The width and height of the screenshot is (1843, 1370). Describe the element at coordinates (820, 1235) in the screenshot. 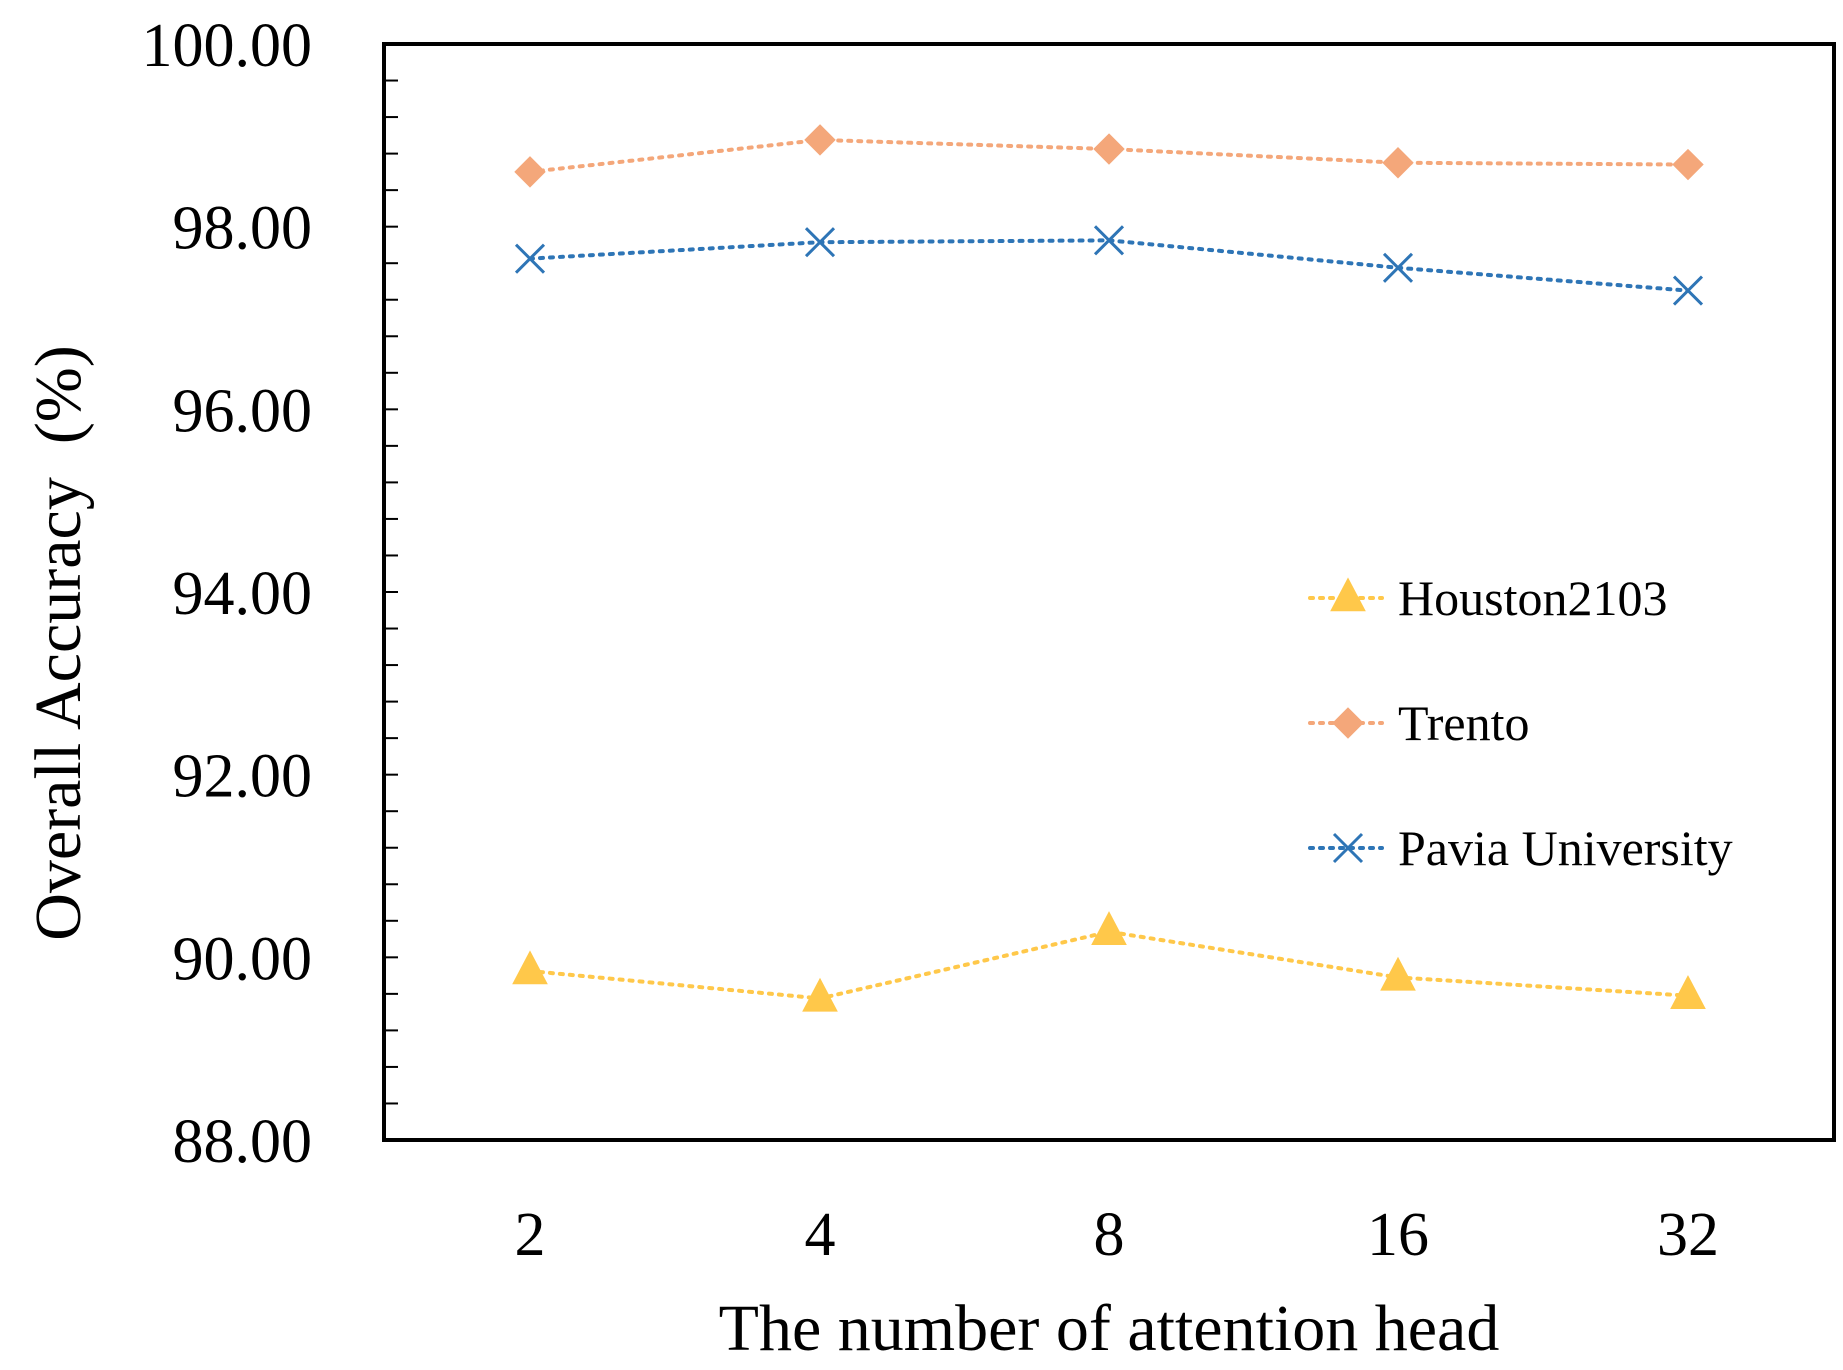

I see `x-tick-label: 4` at that location.